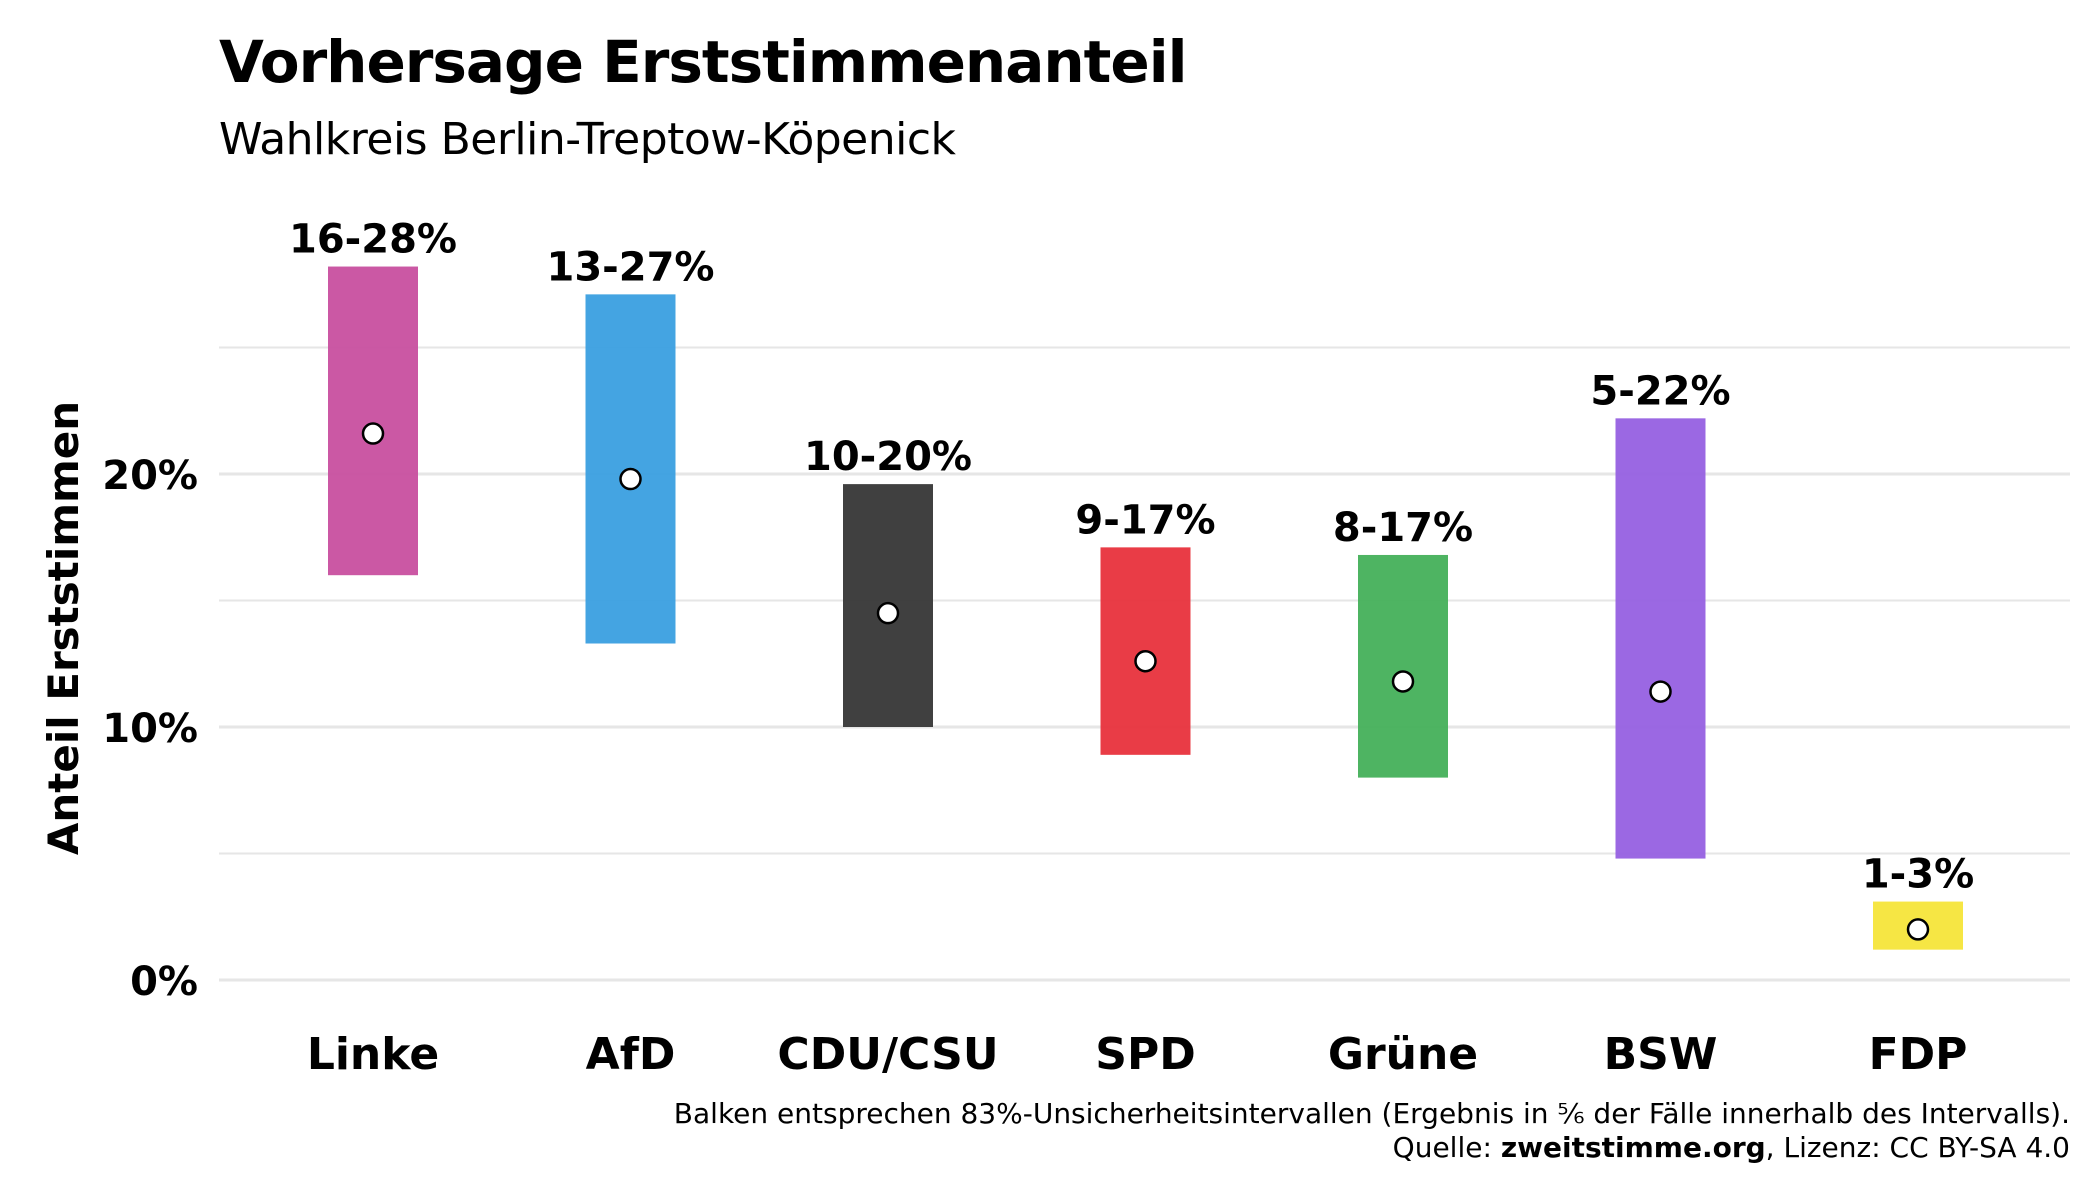  Describe the element at coordinates (150, 729) in the screenshot. I see `y-tick-label: 10%` at that location.